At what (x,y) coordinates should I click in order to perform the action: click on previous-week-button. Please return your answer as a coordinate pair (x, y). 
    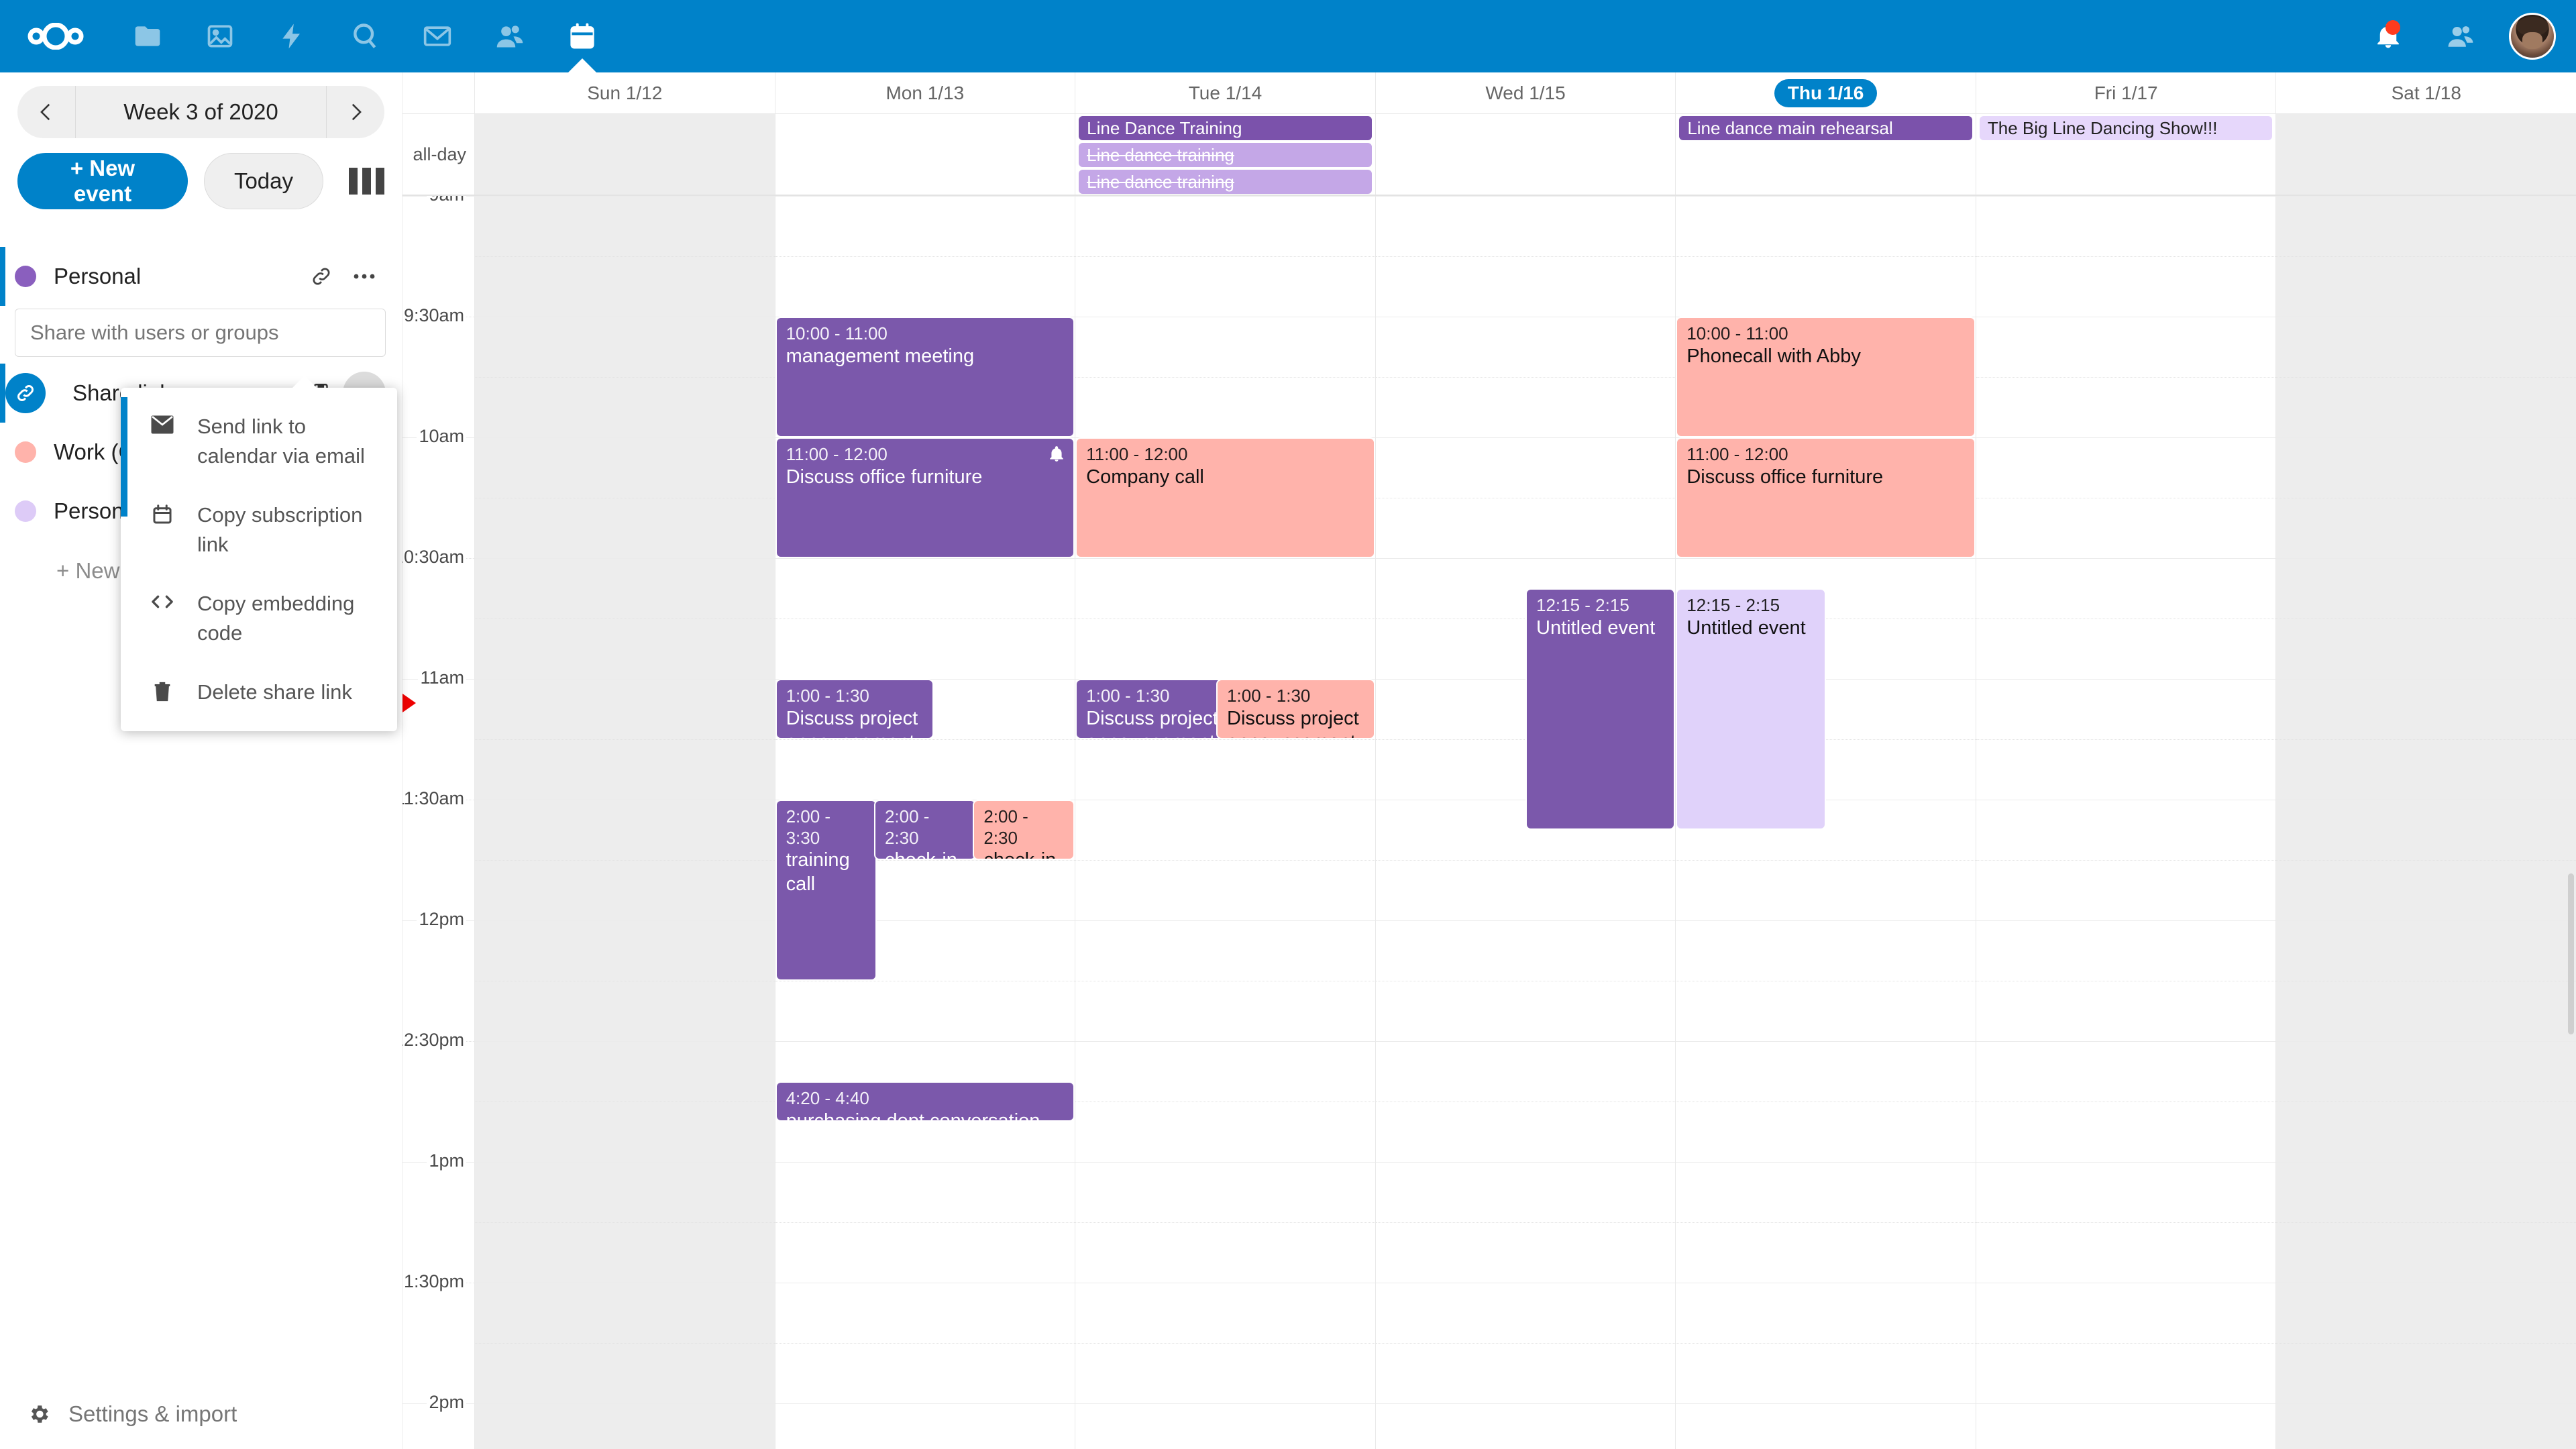
    Looking at the image, I should click on (46, 112).